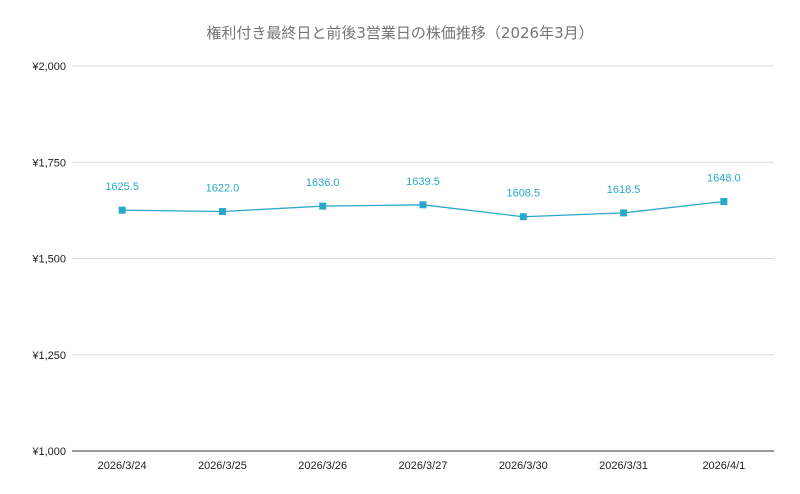 The image size is (800, 494). Describe the element at coordinates (48, 356) in the screenshot. I see `y-tick-label: ¥1,250` at that location.